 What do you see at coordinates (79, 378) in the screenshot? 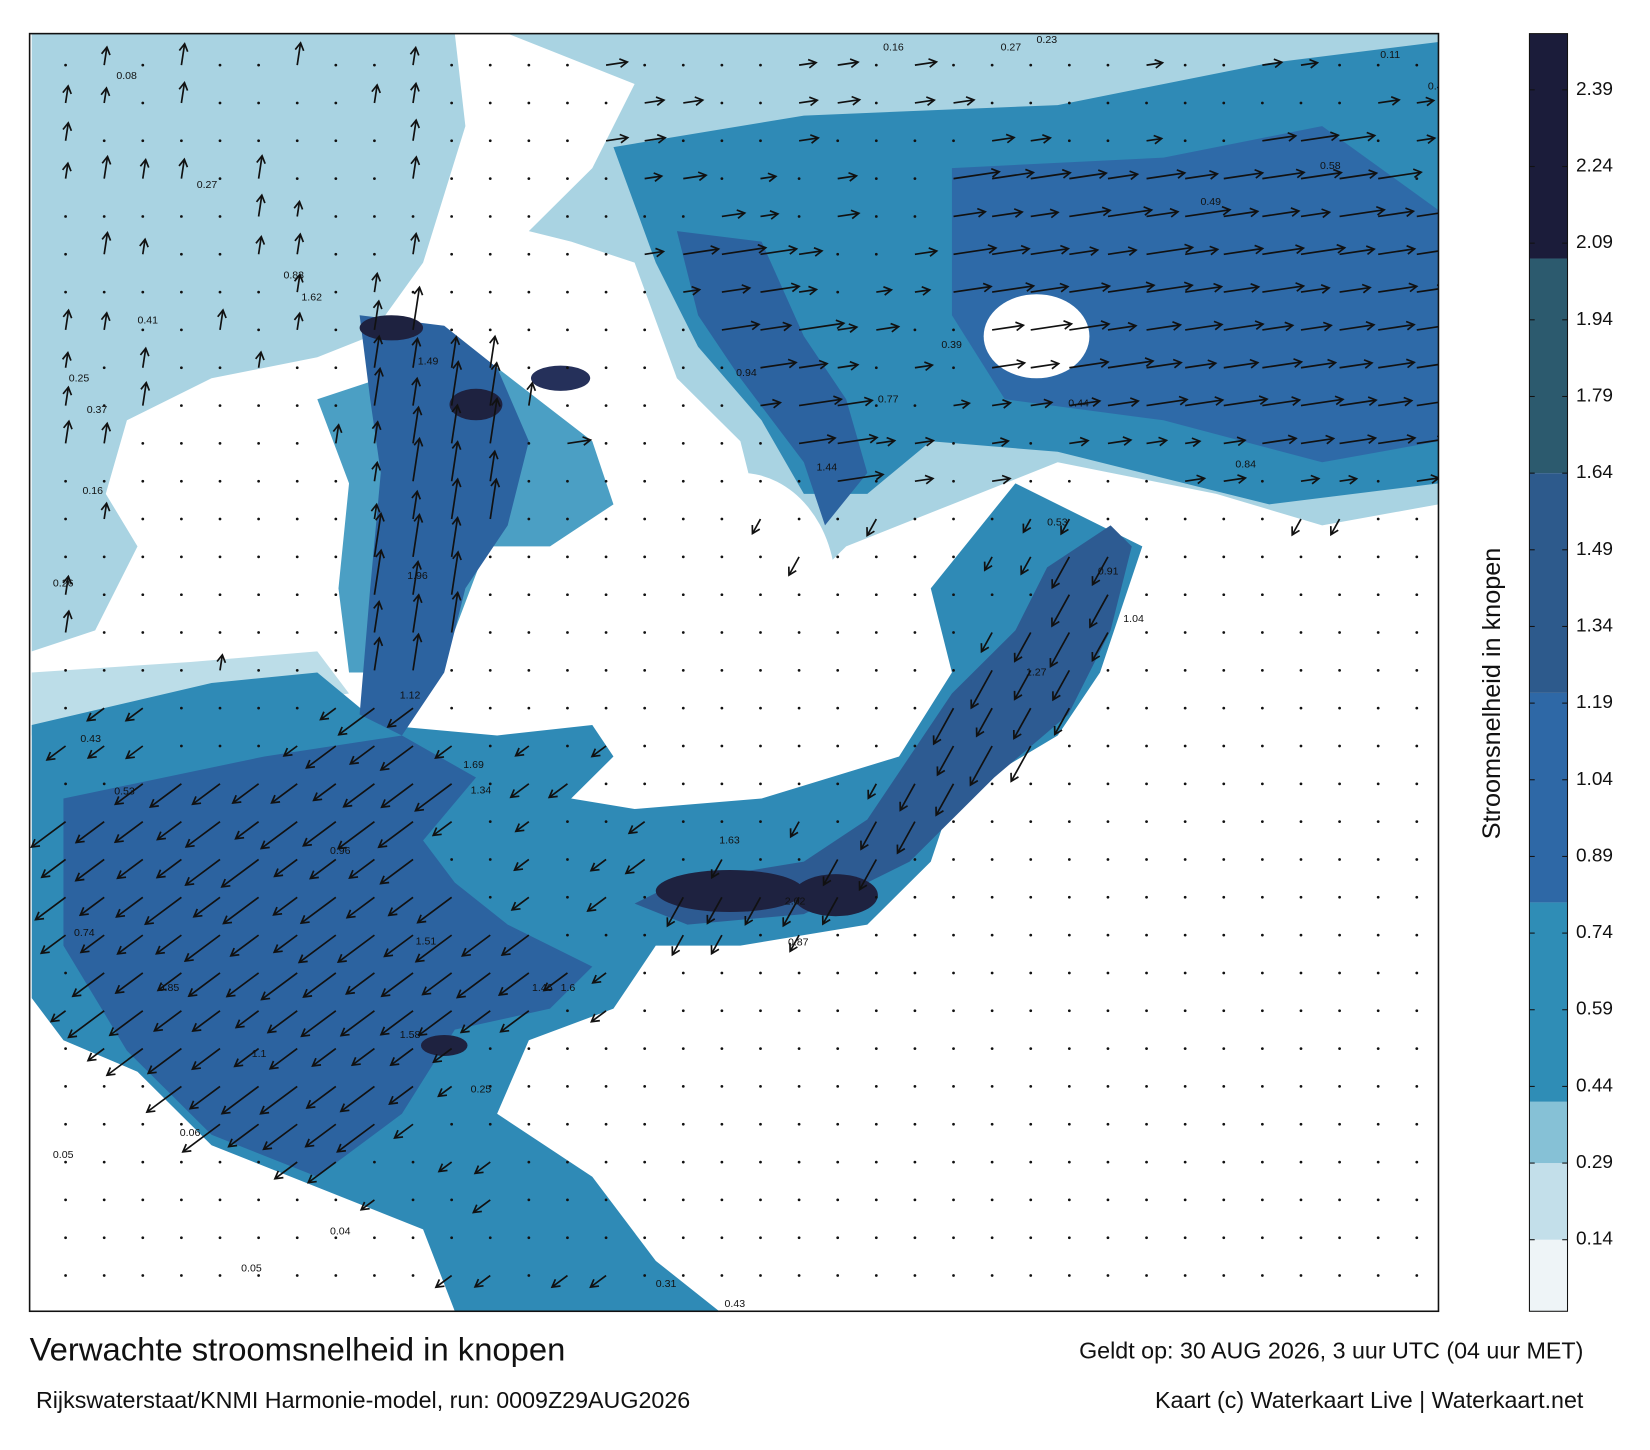
I see `current-label: 0.25` at bounding box center [79, 378].